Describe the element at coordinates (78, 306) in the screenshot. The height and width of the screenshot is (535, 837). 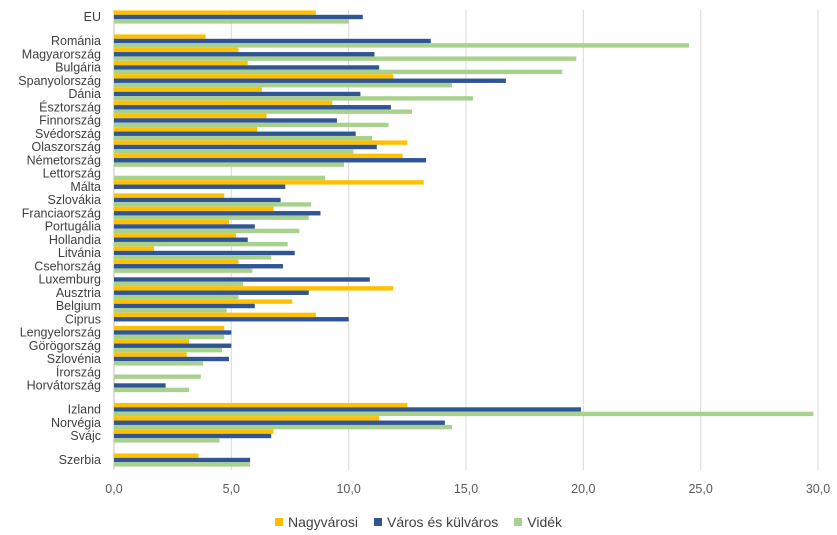
I see `category-label: Belgium` at that location.